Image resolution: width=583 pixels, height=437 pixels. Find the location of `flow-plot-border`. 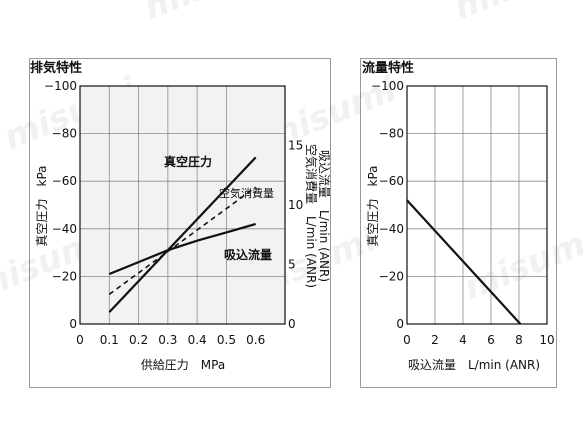

flow-plot-border is located at coordinates (477, 205).